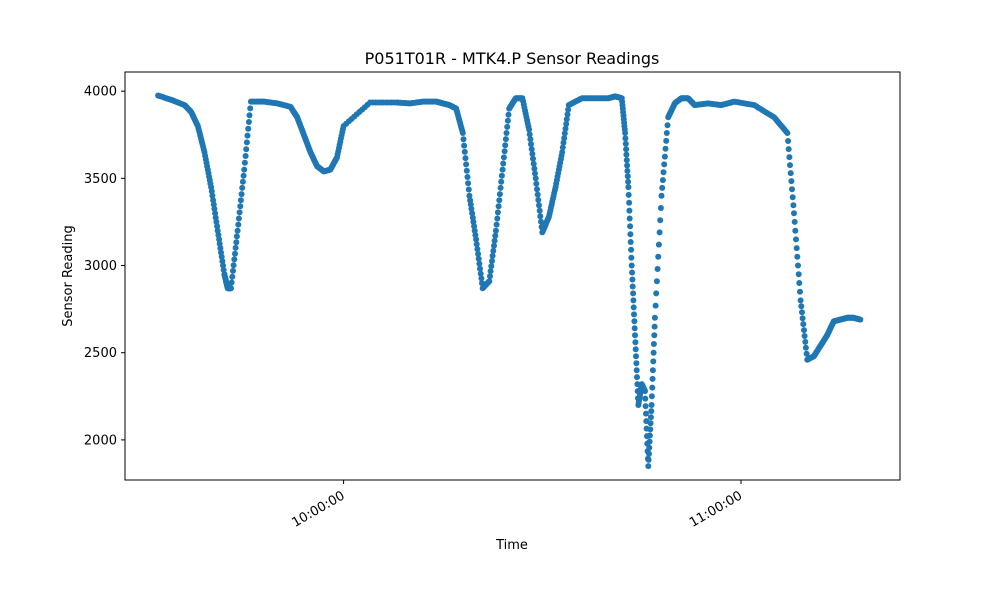  What do you see at coordinates (716, 509) in the screenshot?
I see `x-tick-label: 11:00:00` at bounding box center [716, 509].